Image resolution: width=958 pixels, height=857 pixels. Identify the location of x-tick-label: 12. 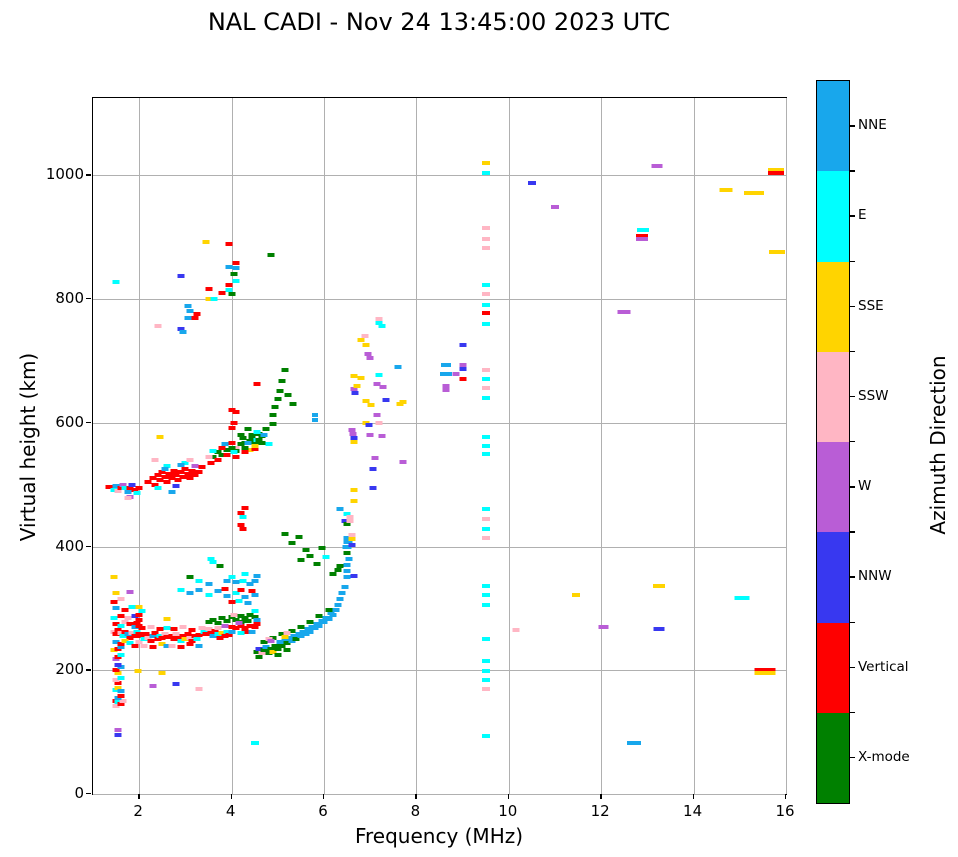
(600, 811).